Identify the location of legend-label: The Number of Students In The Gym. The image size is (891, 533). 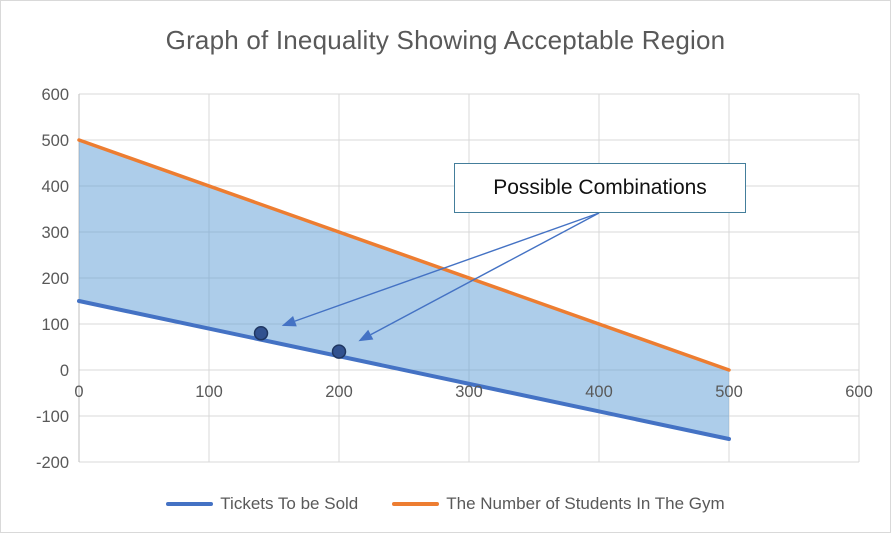
(585, 503).